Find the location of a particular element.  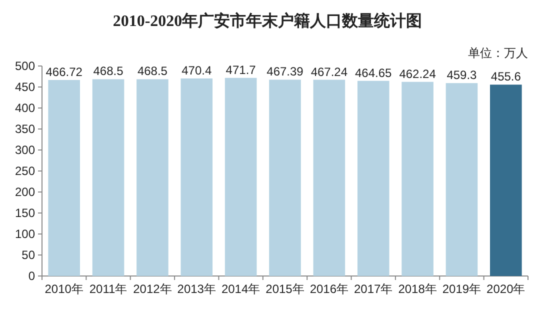

y-tick-label: 400 is located at coordinates (25, 108).